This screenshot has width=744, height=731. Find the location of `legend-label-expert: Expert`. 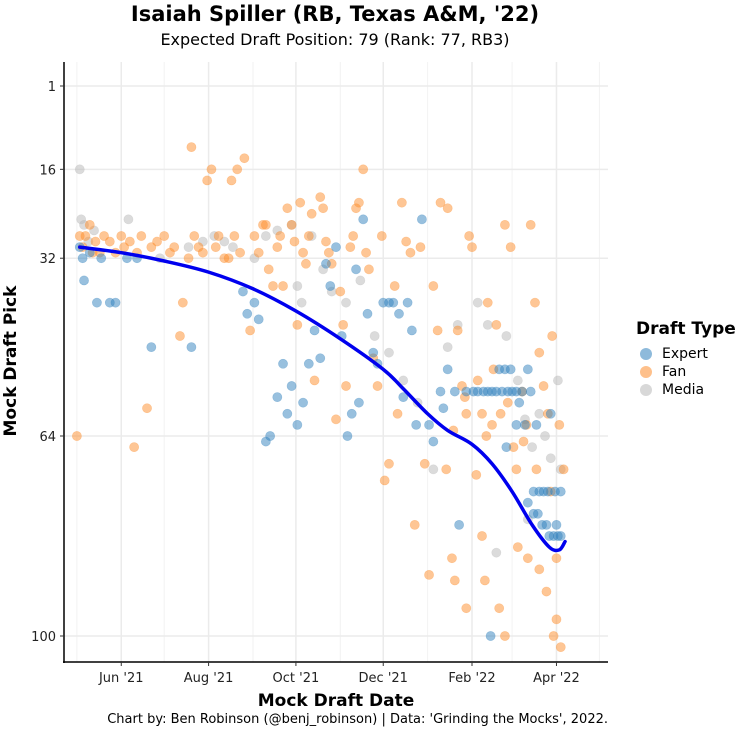

legend-label-expert: Expert is located at coordinates (685, 354).